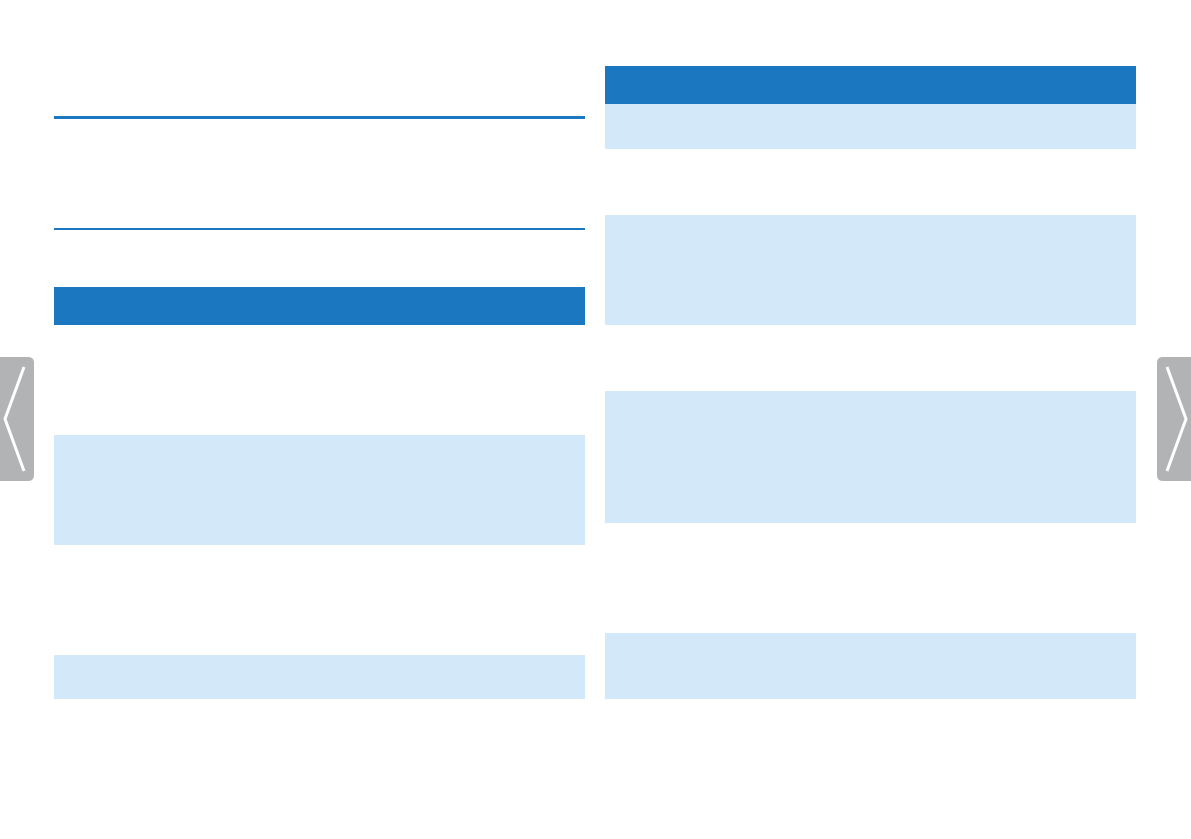 The image size is (1191, 839). Describe the element at coordinates (14, 419) in the screenshot. I see `left-arrow` at that location.